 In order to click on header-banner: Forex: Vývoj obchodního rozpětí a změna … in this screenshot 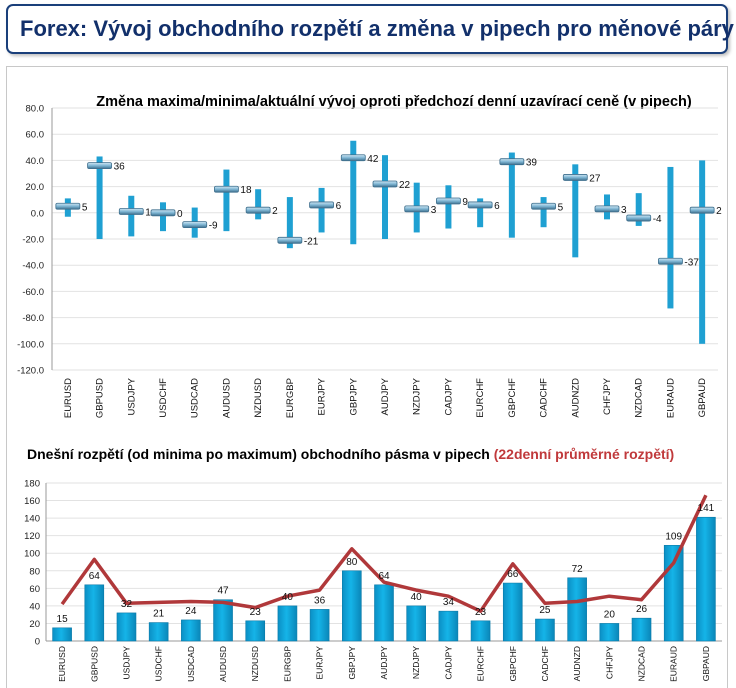, I will do `click(370, 29)`.